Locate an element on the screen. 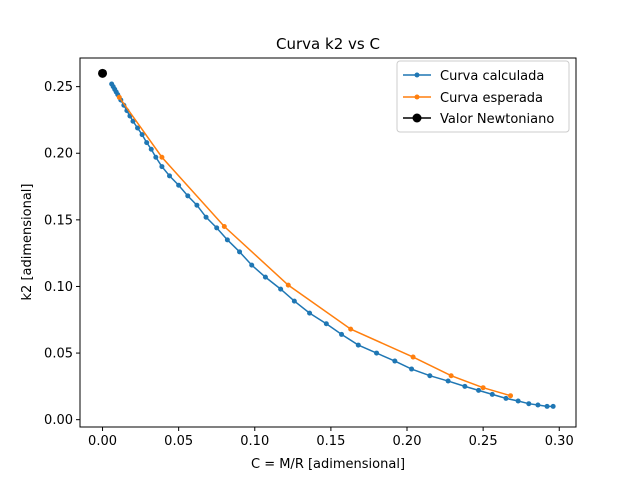  legend-box is located at coordinates (483, 96).